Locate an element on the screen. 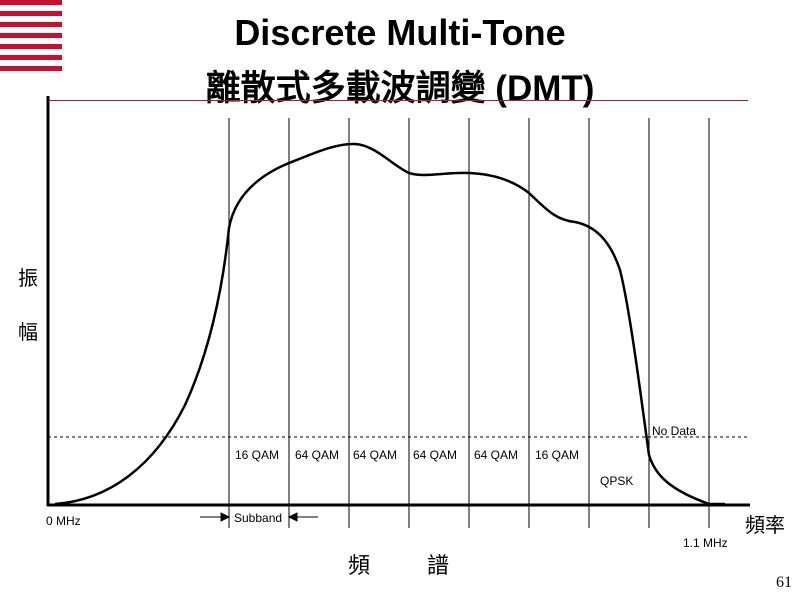  page-subtitle: 離散式多載波調變 (DMT) is located at coordinates (400, 88).